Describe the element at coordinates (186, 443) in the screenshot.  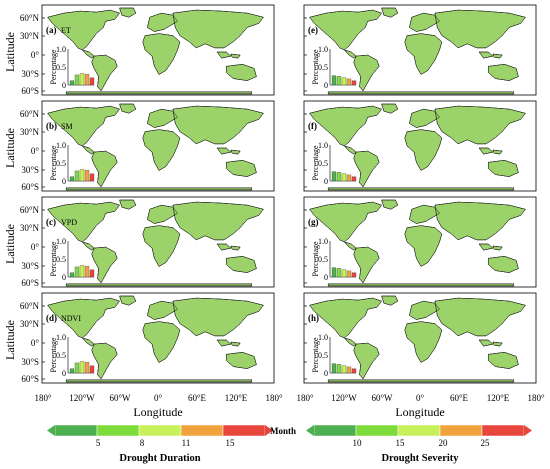
I see `colorbar-tick: 11` at that location.